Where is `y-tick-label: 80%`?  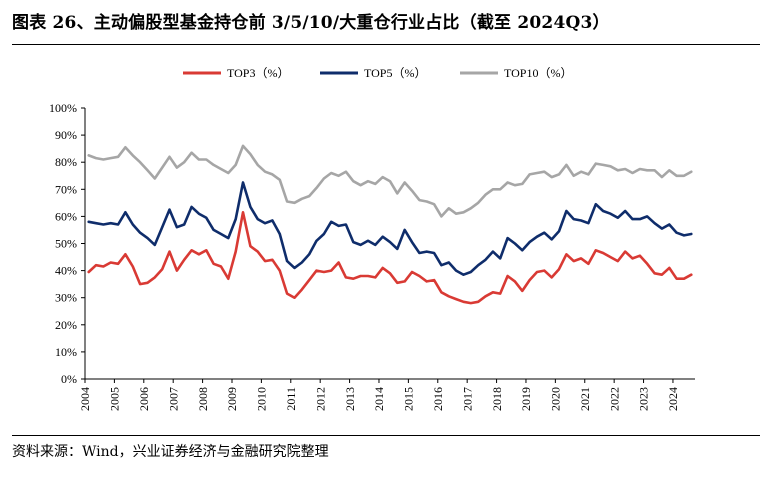
y-tick-label: 80% is located at coordinates (66, 162).